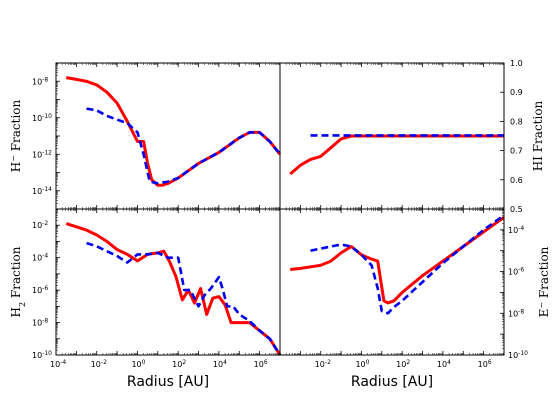  I want to click on y-tick-label: 0.9, so click(516, 92).